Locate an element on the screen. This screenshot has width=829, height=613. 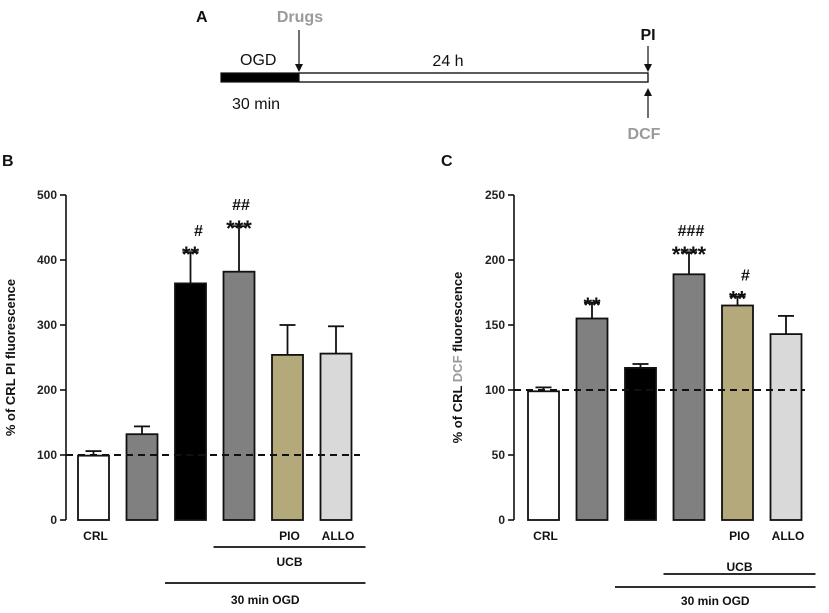
panel-b-letter: B is located at coordinates (8, 161).